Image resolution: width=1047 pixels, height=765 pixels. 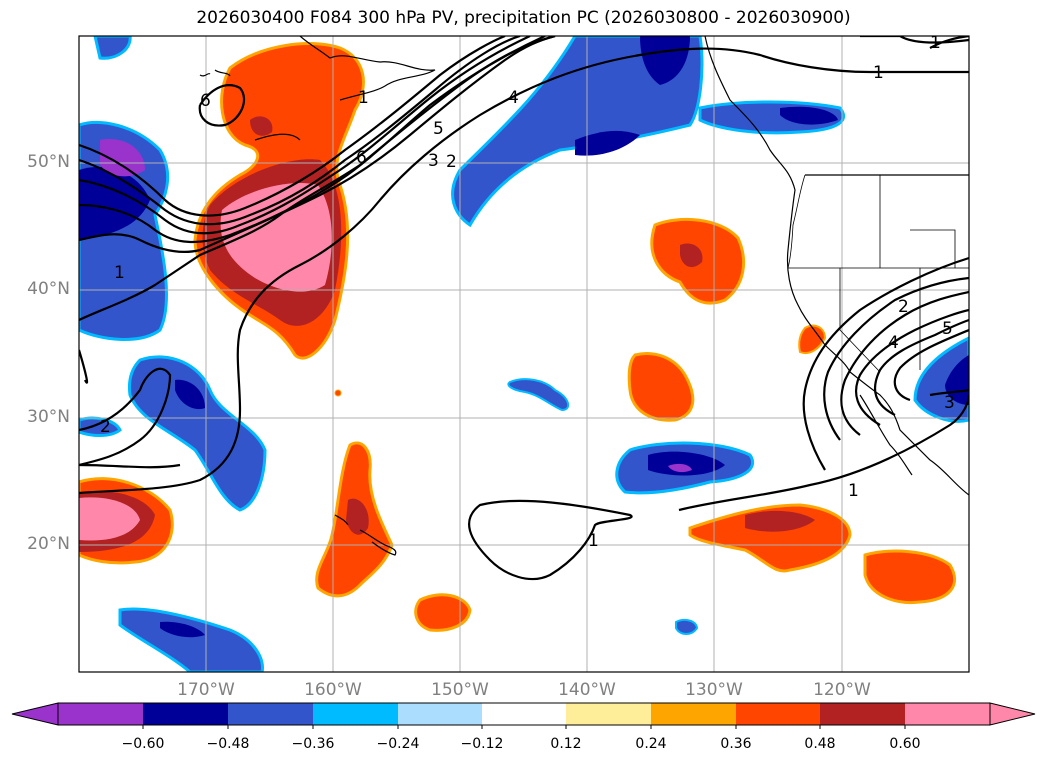 I want to click on negative-anomaly-gulf-alaska, so click(x=577, y=132).